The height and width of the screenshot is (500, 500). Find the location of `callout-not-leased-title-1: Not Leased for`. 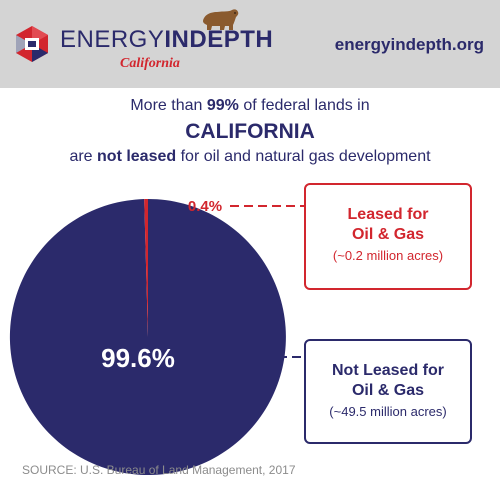

callout-not-leased-title-1: Not Leased for is located at coordinates (387, 370).